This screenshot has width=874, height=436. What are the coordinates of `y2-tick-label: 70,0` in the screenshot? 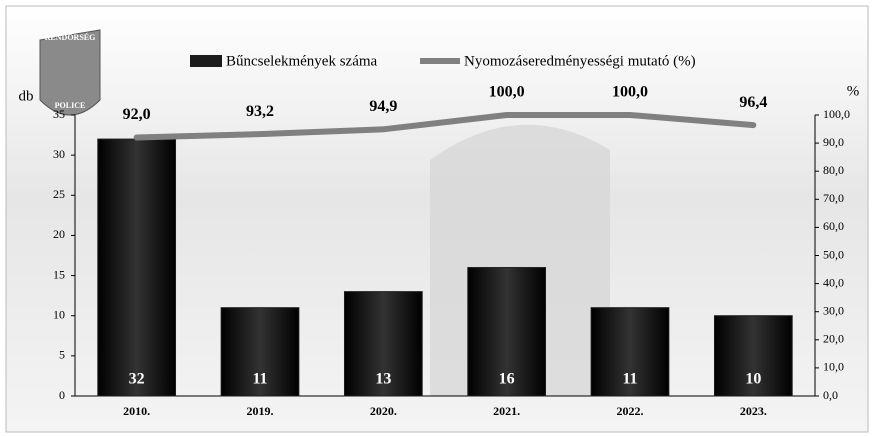 It's located at (833, 198).